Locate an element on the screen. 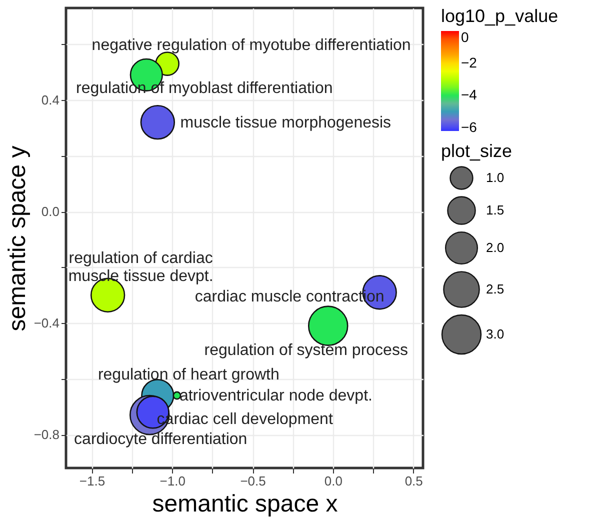 The width and height of the screenshot is (597, 529). color-bar-title: log10_p_value is located at coordinates (499, 16).